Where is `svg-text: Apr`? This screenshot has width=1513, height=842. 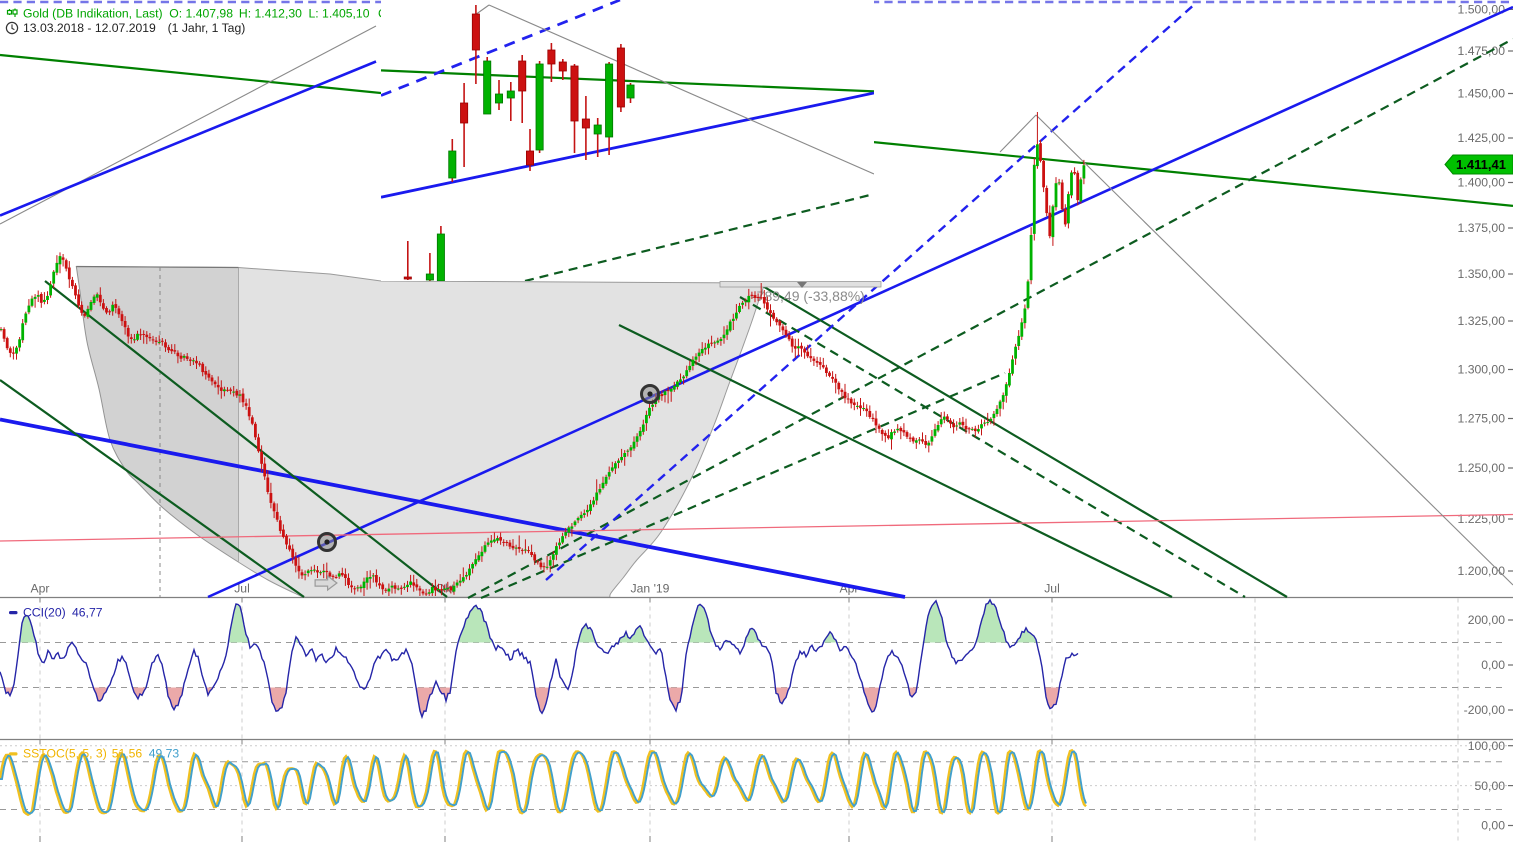 svg-text: Apr is located at coordinates (40, 589).